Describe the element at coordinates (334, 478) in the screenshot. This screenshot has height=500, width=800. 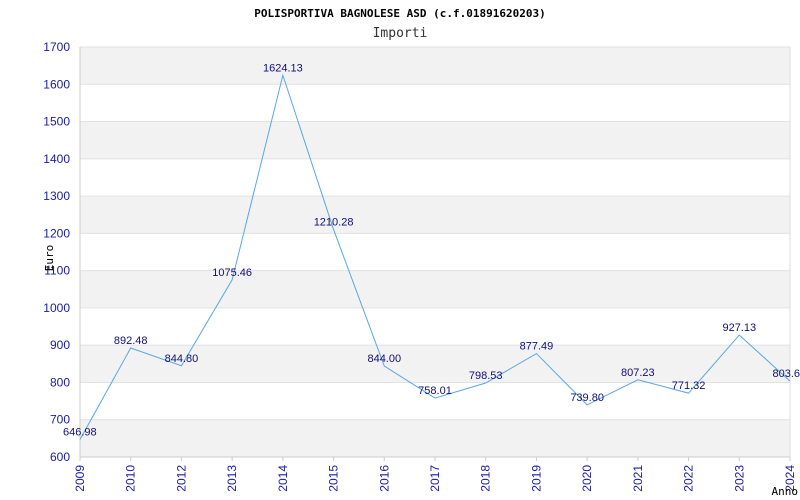
I see `x-tick-label: 2015` at that location.